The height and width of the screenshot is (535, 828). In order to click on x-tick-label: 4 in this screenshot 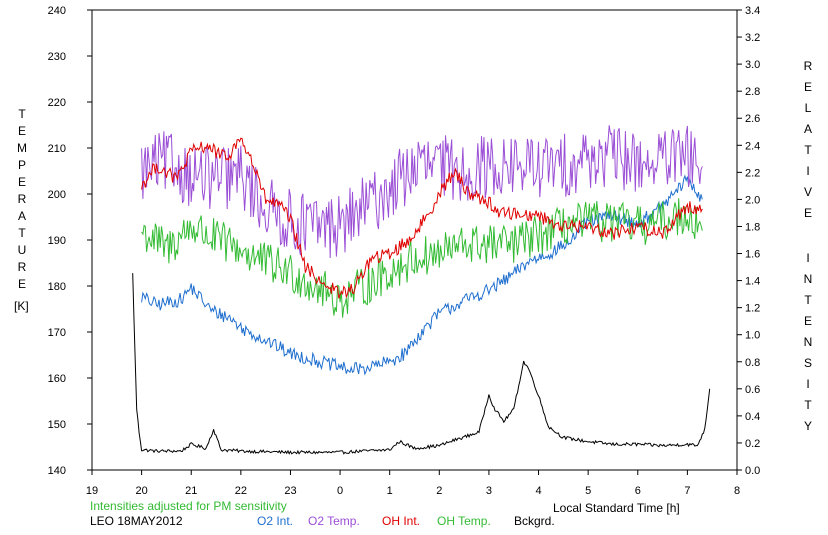, I will do `click(538, 491)`.